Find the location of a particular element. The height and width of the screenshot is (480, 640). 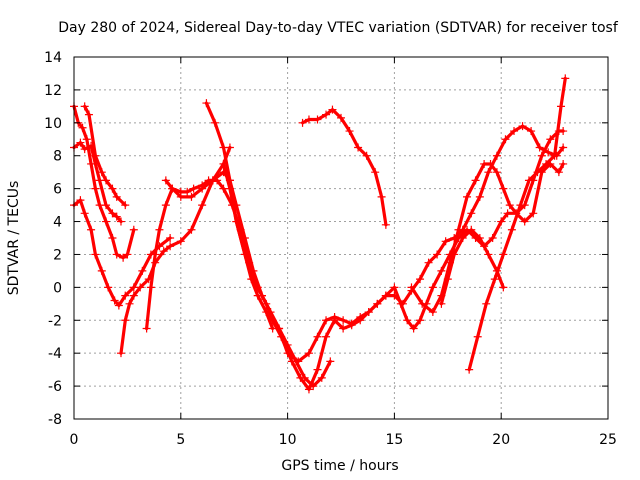

y-tick-label: 14 is located at coordinates (53, 58).